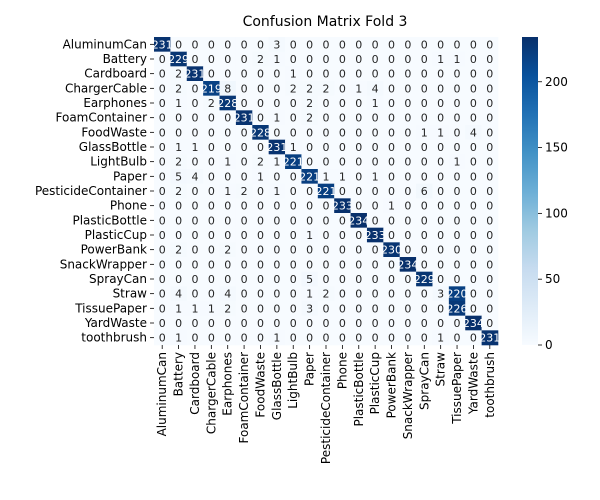  Describe the element at coordinates (227, 103) in the screenshot. I see `cell-value: 228` at that location.